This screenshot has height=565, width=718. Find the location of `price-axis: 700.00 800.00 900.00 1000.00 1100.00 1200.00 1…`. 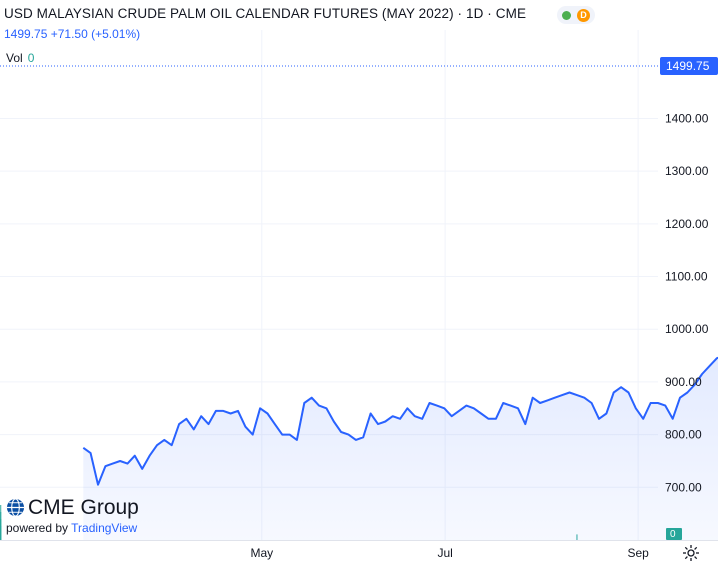

price-axis: 700.00 800.00 900.00 1000.00 1100.00 1200.00 1… is located at coordinates (687, 302).